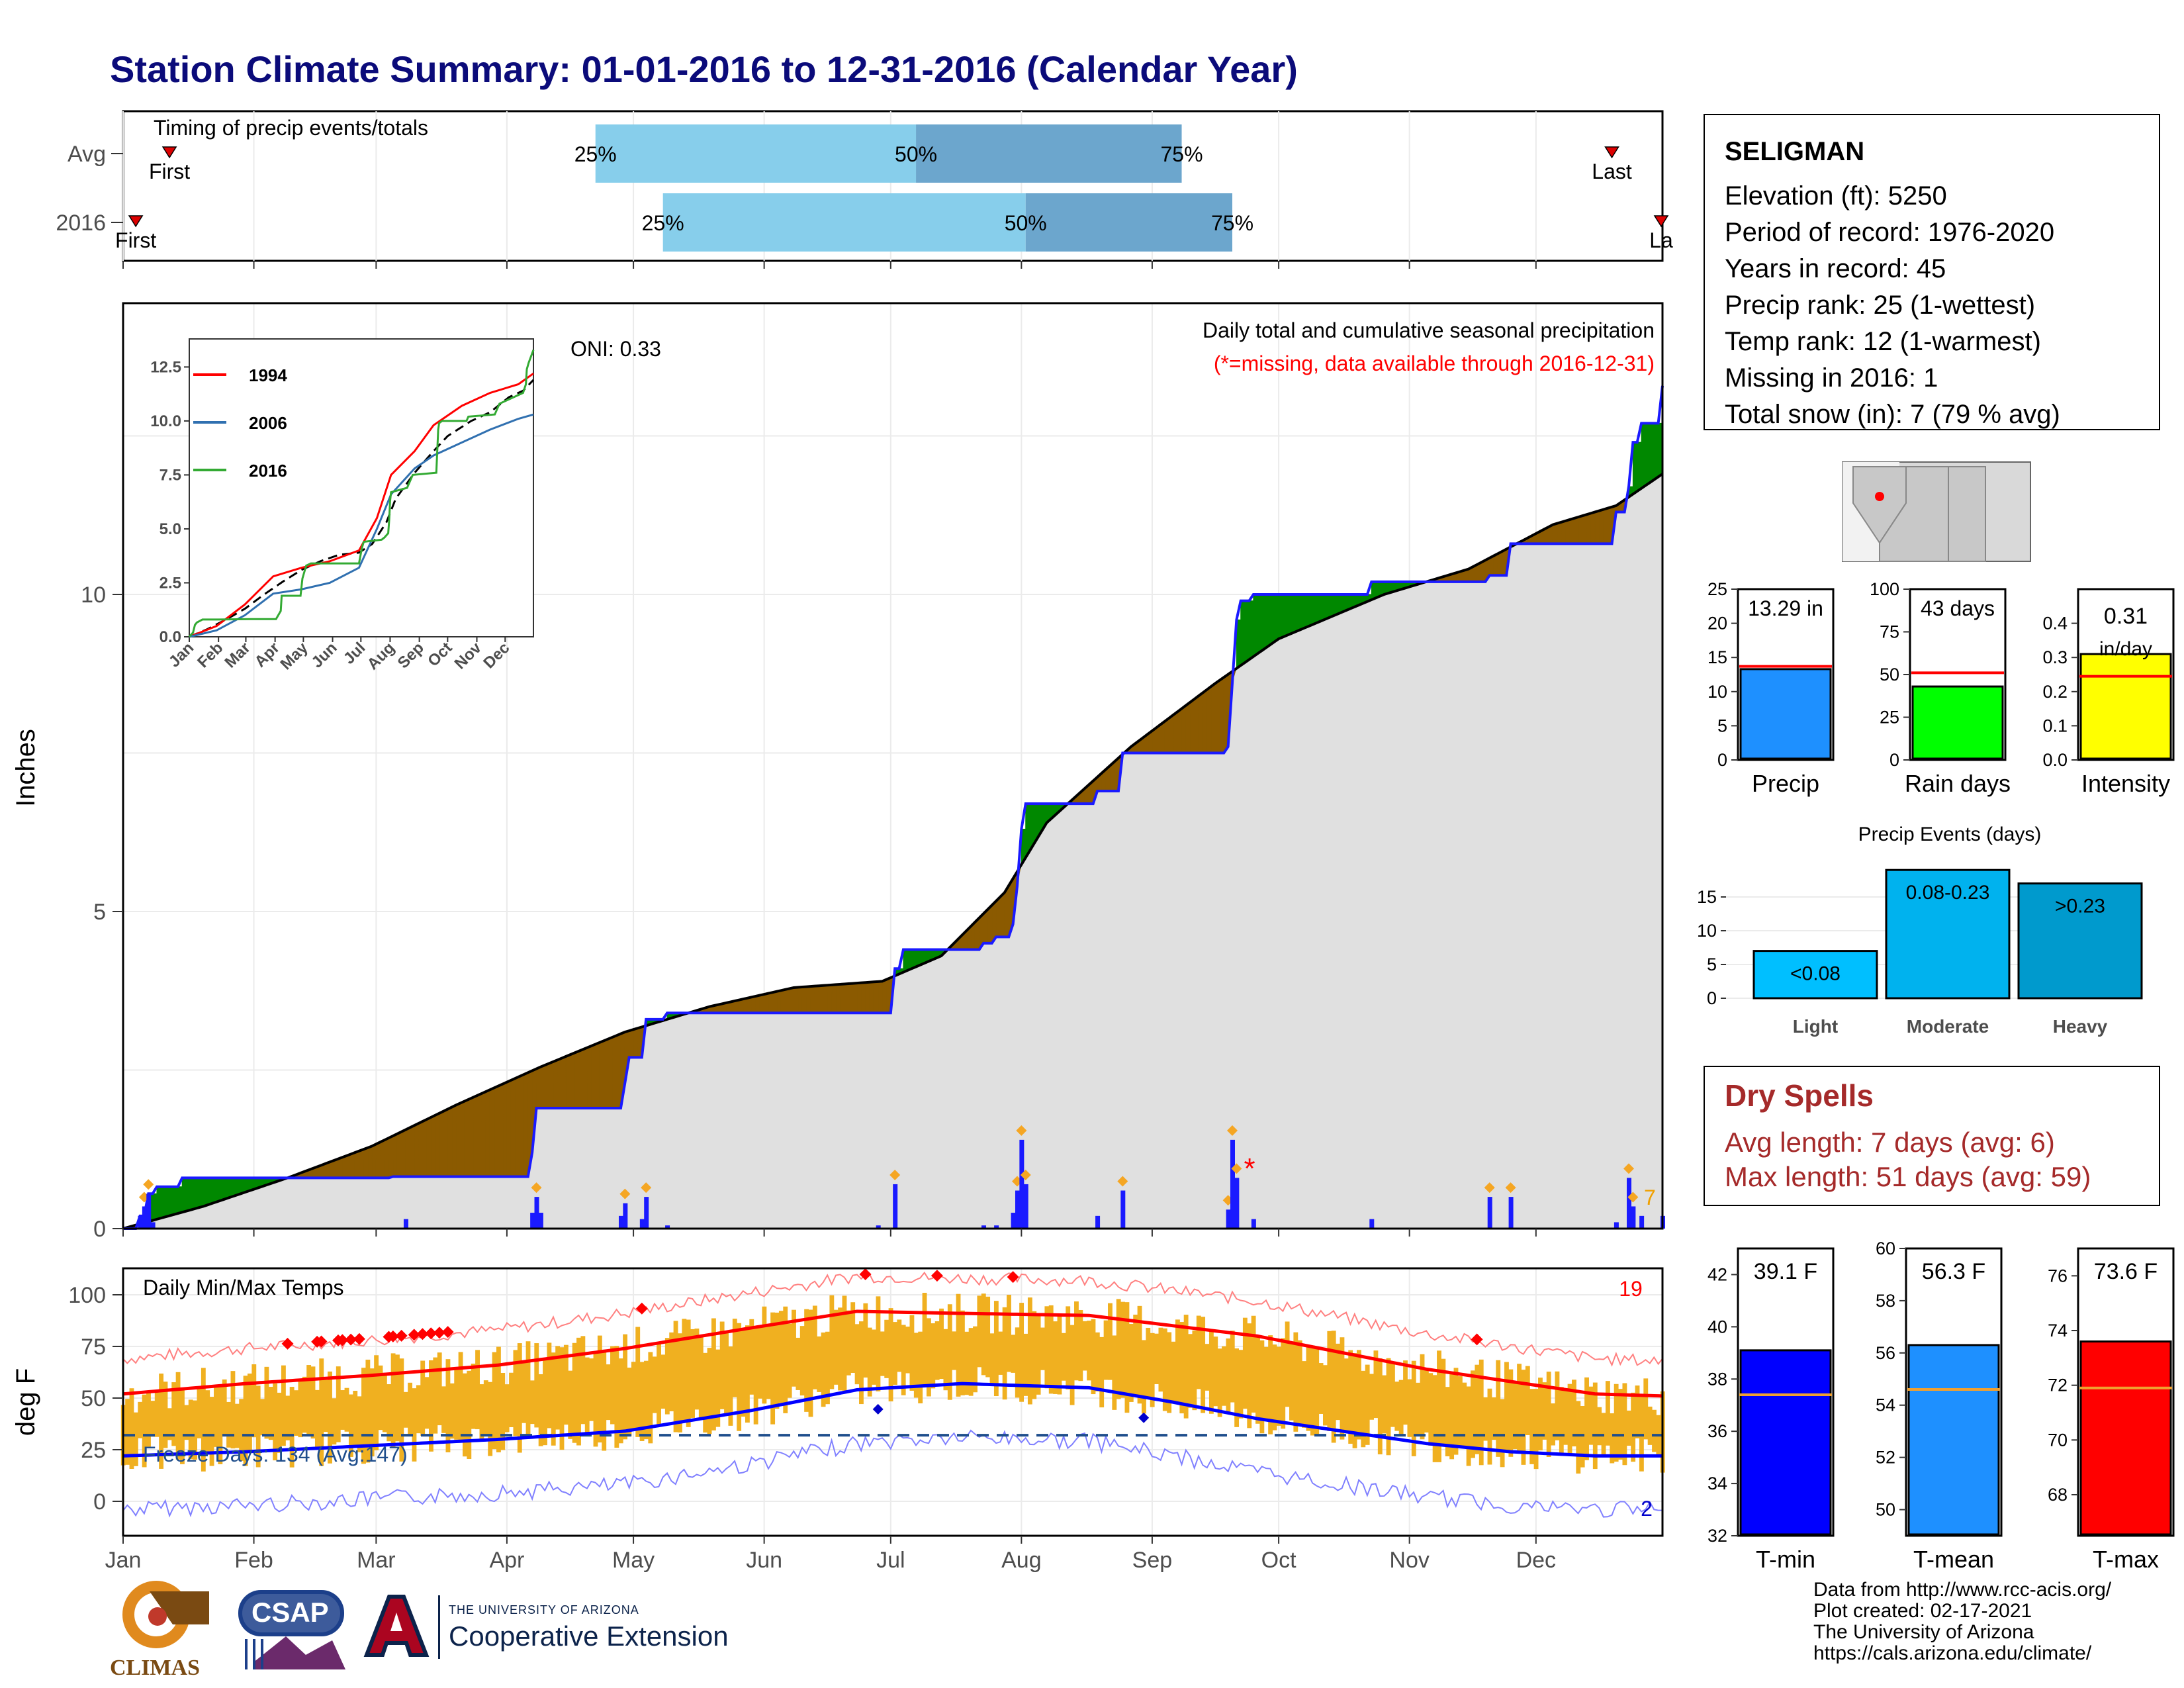  What do you see at coordinates (26, 1402) in the screenshot?
I see `temp-y-label: deg F` at bounding box center [26, 1402].